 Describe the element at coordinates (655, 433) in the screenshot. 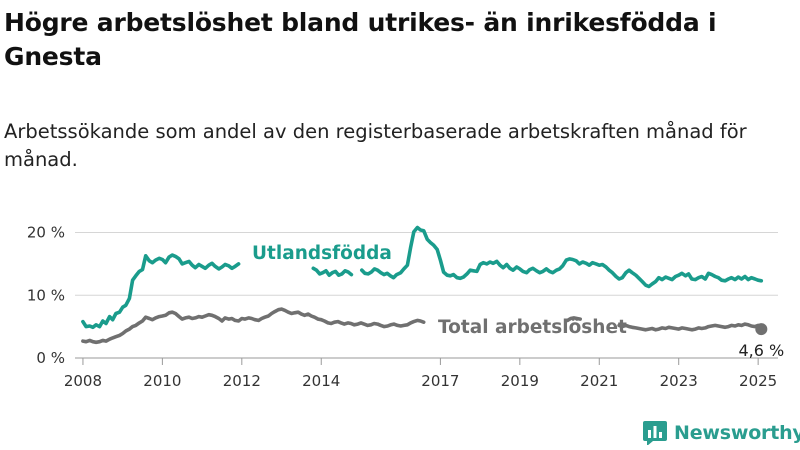

I see `newsworthy-logo-icon` at that location.